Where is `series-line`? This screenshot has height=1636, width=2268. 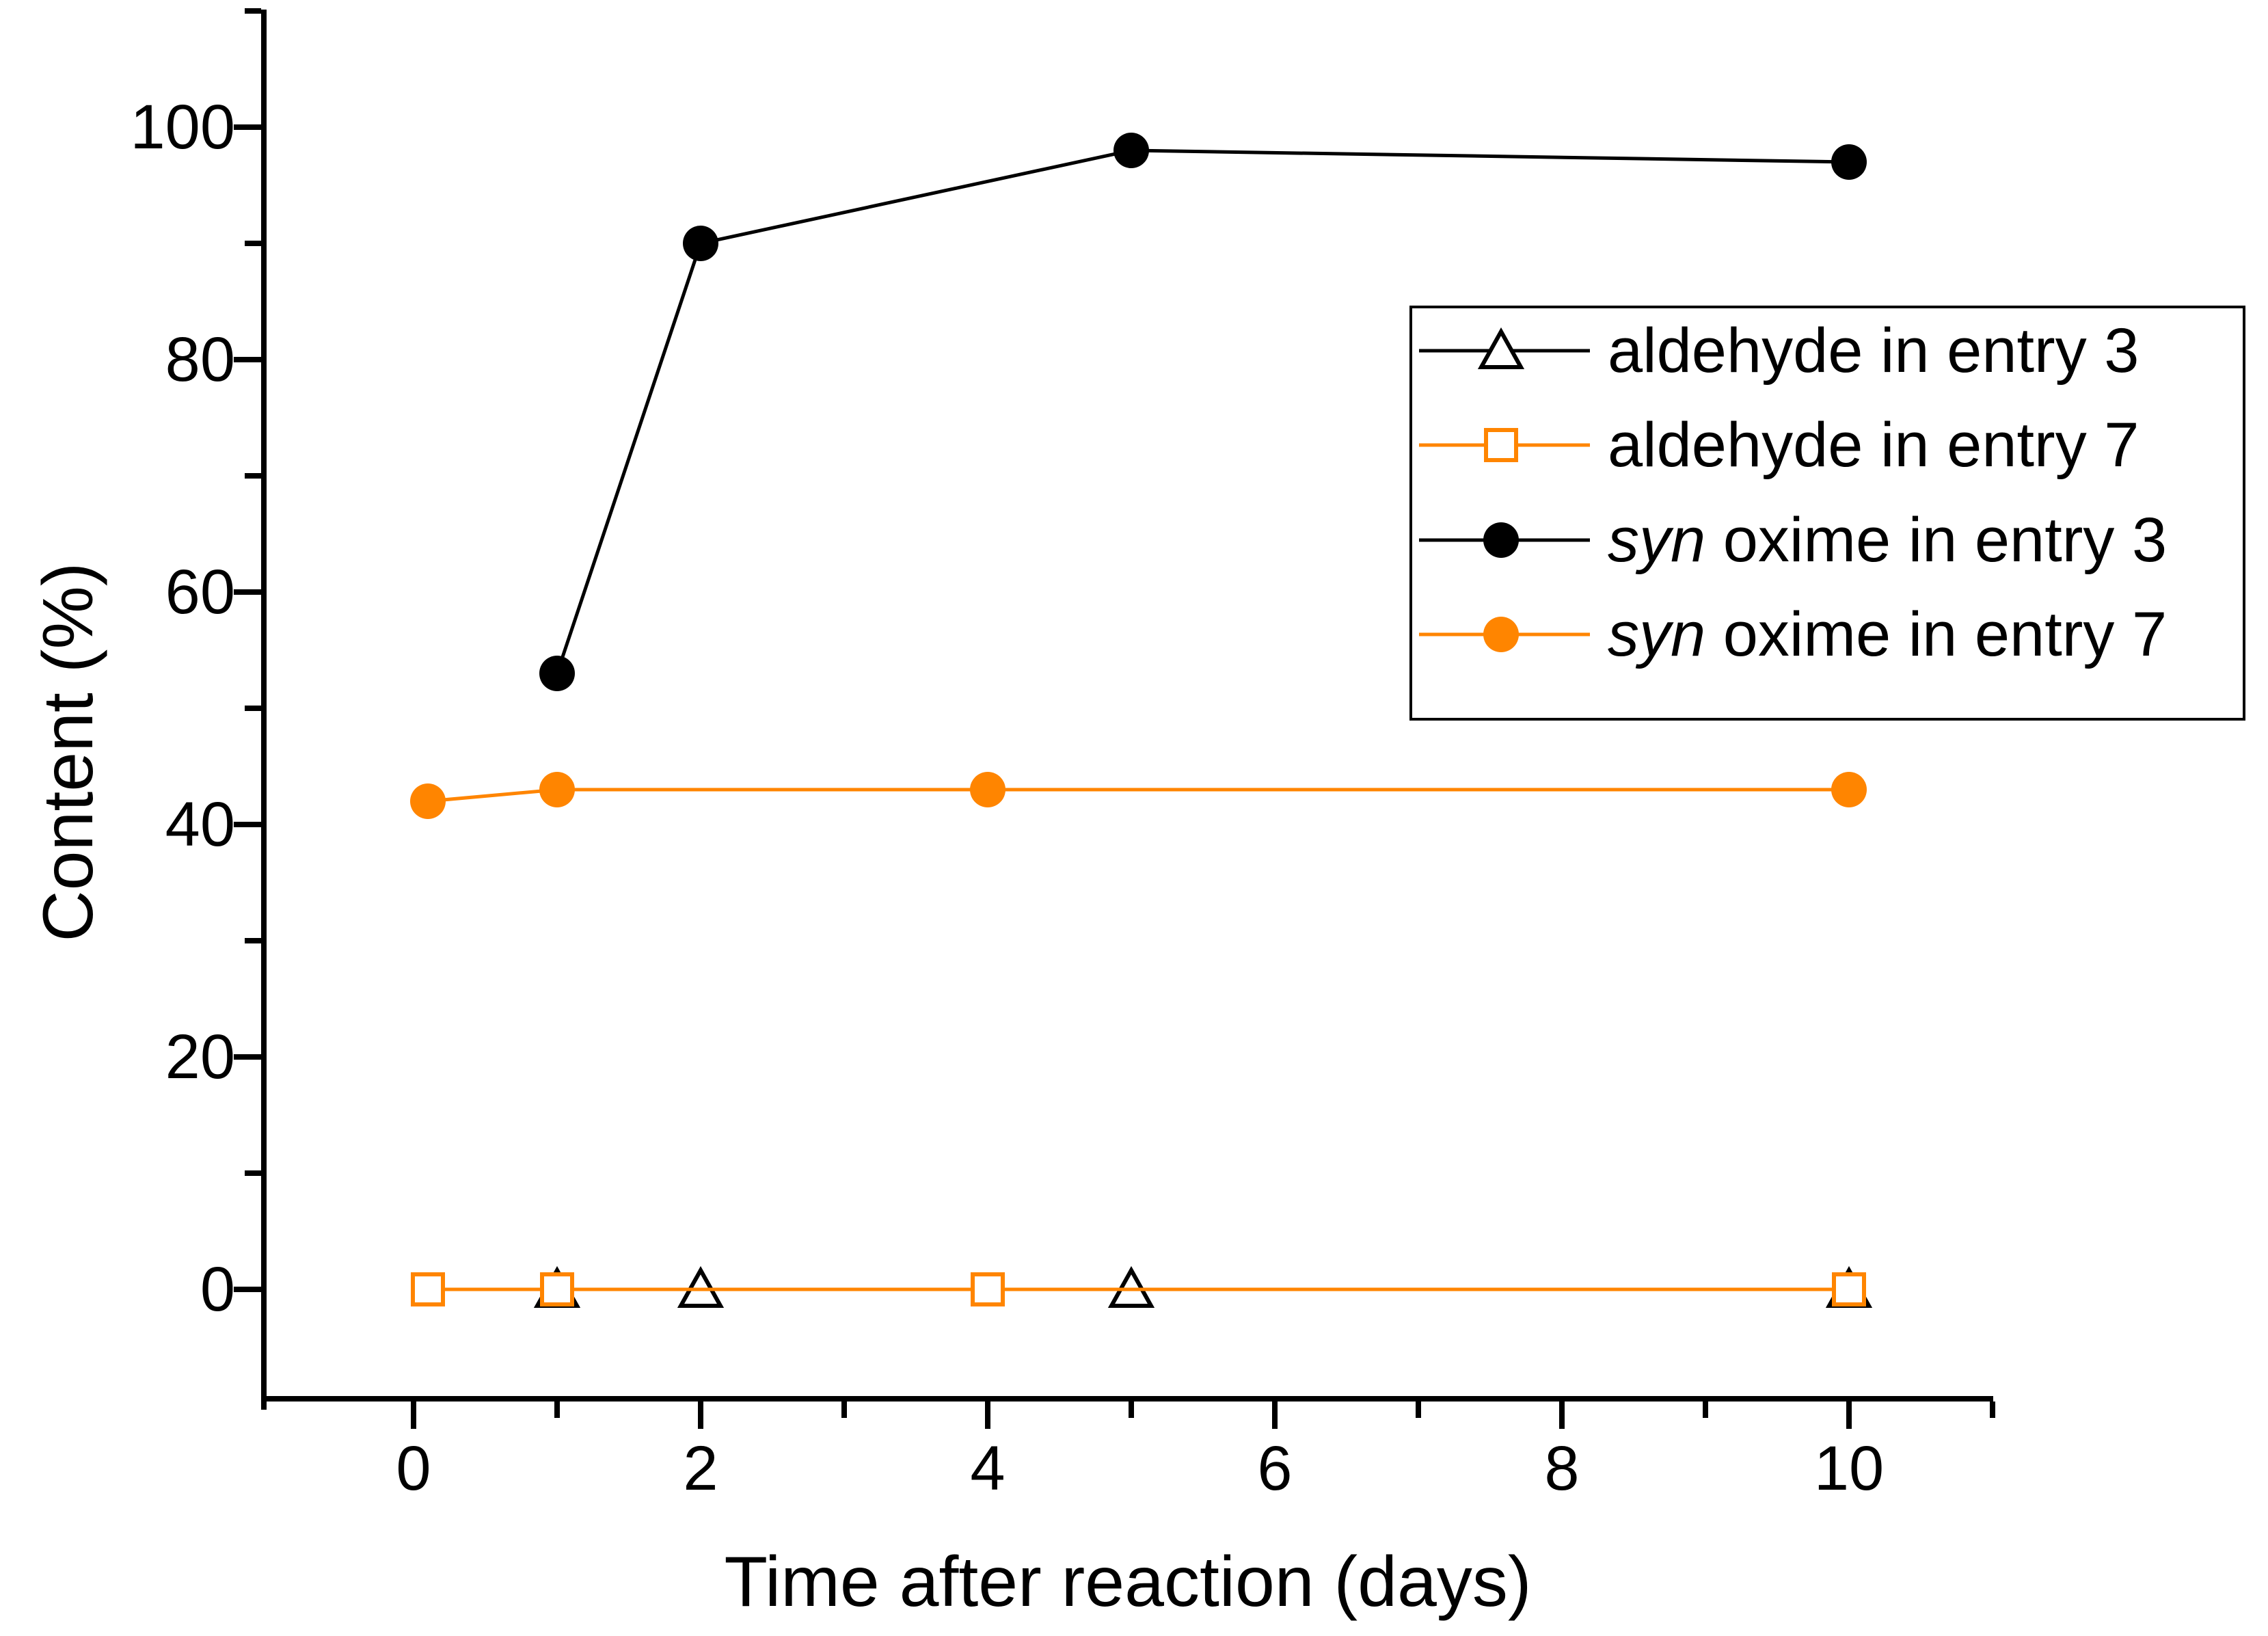
series-line is located at coordinates (1138, 795).